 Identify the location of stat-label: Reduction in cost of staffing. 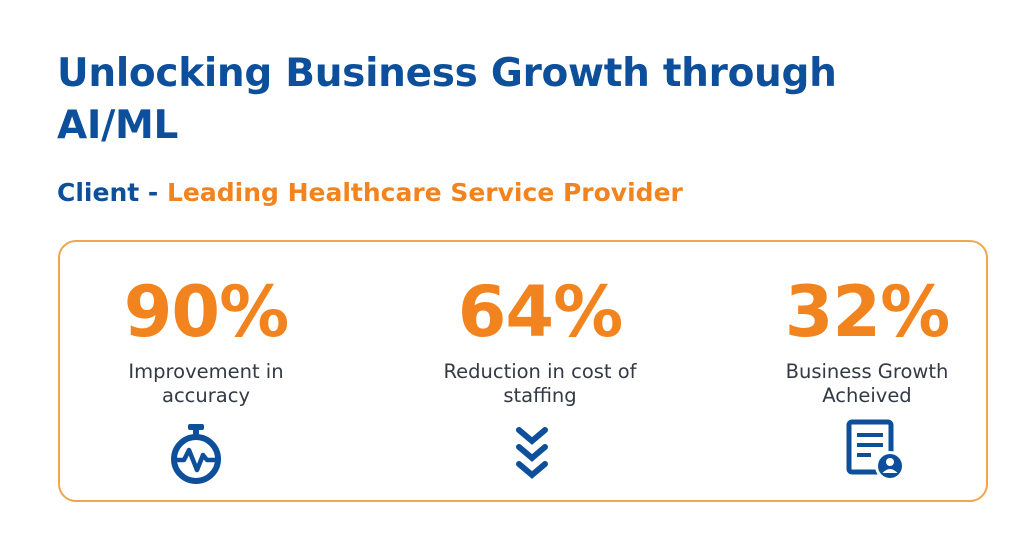
(540, 383).